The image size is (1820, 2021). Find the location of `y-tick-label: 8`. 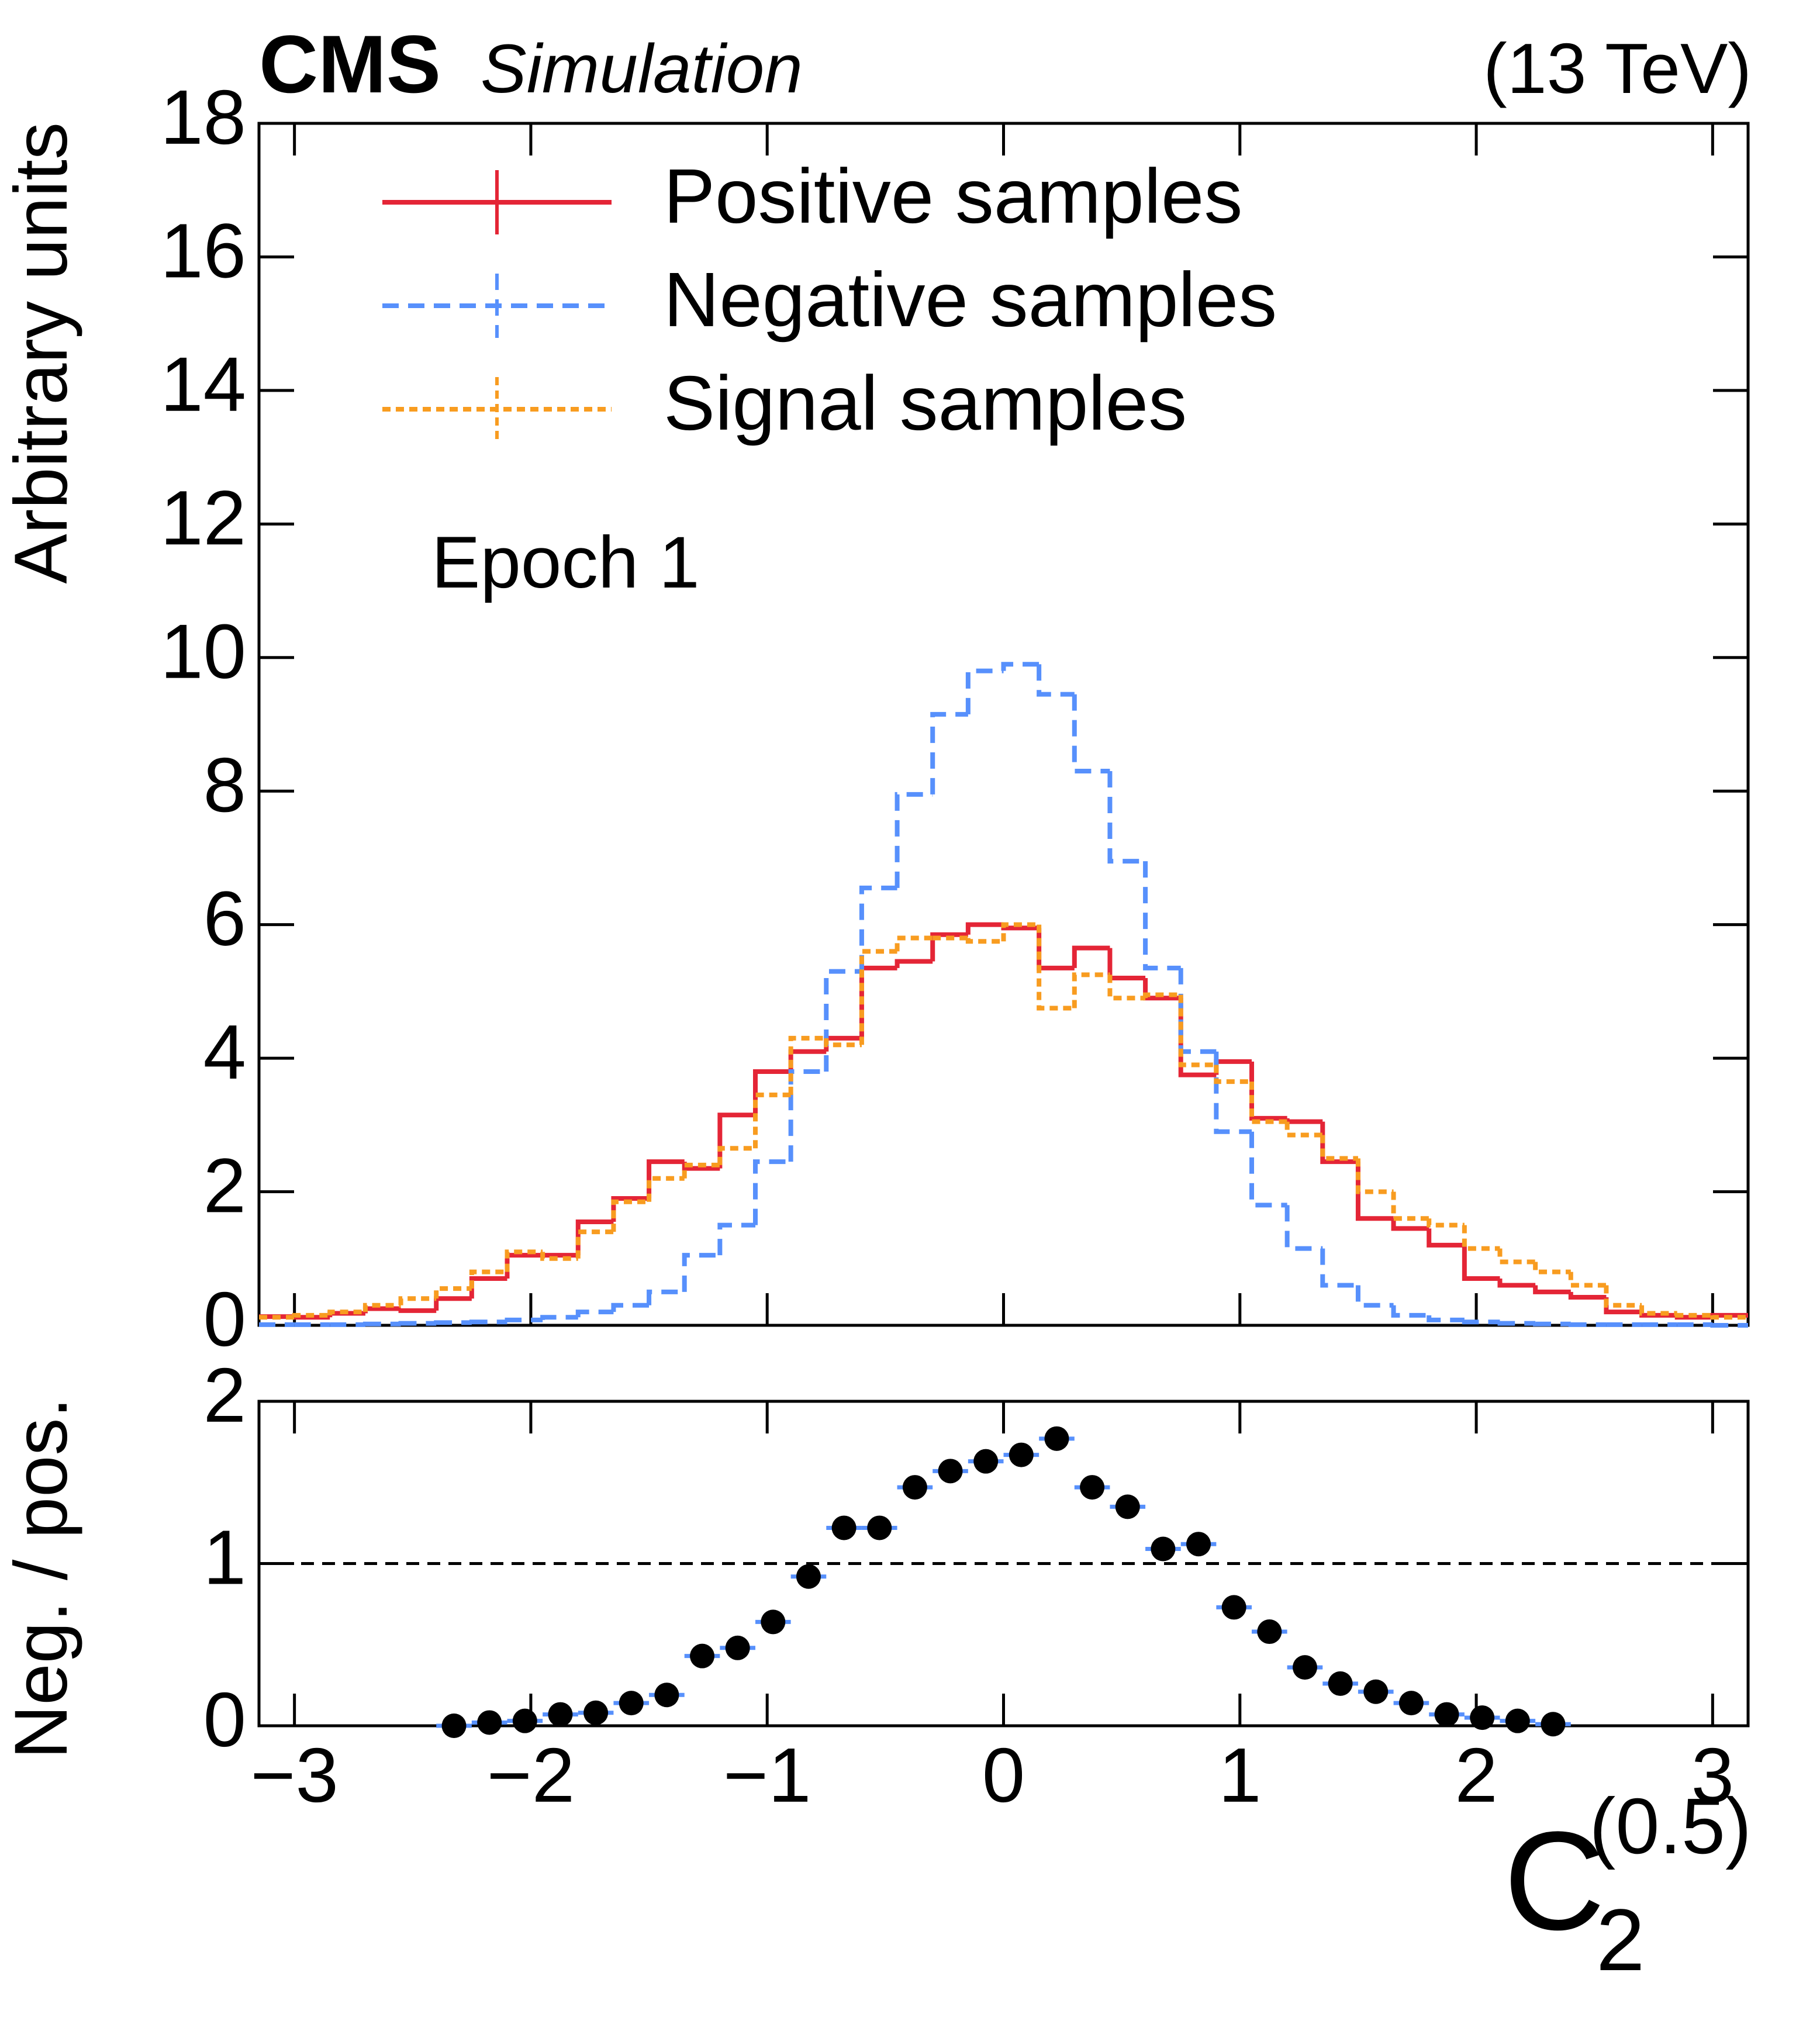

y-tick-label: 8 is located at coordinates (224, 785).